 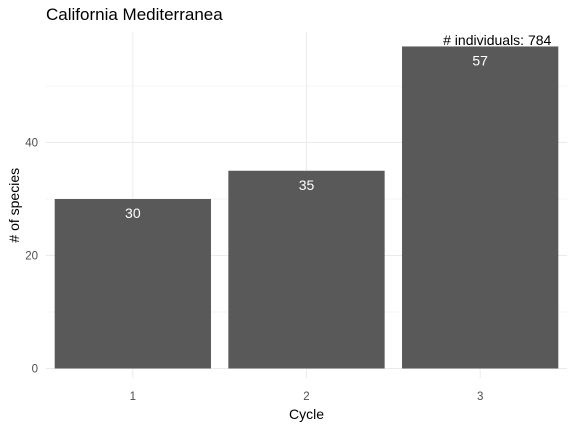 I want to click on chart-title: California Mediterranea, so click(x=134, y=14).